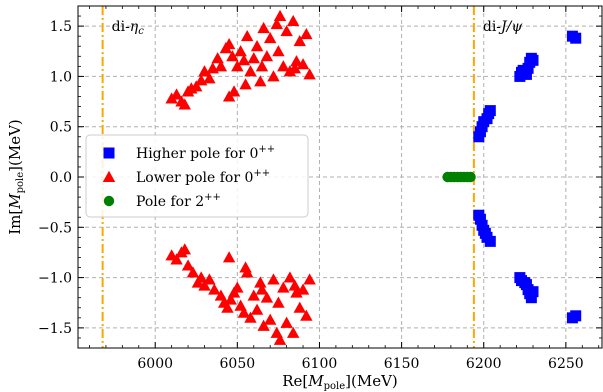 This screenshot has height=392, width=603. What do you see at coordinates (205, 153) in the screenshot?
I see `legend-label: Higher pole for 0++` at bounding box center [205, 153].